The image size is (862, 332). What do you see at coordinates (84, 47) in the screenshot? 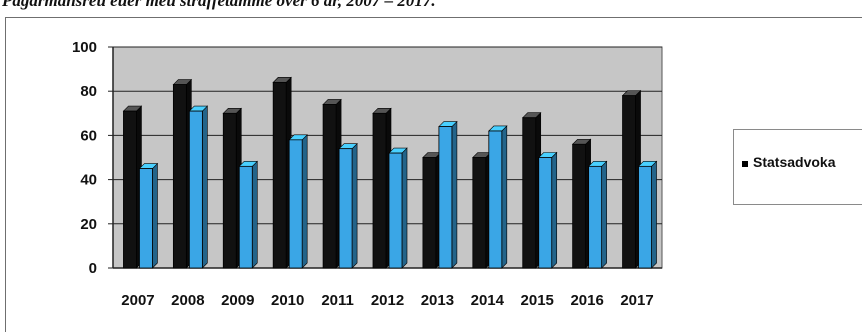
I see `y-tick-label: 100` at bounding box center [84, 47].